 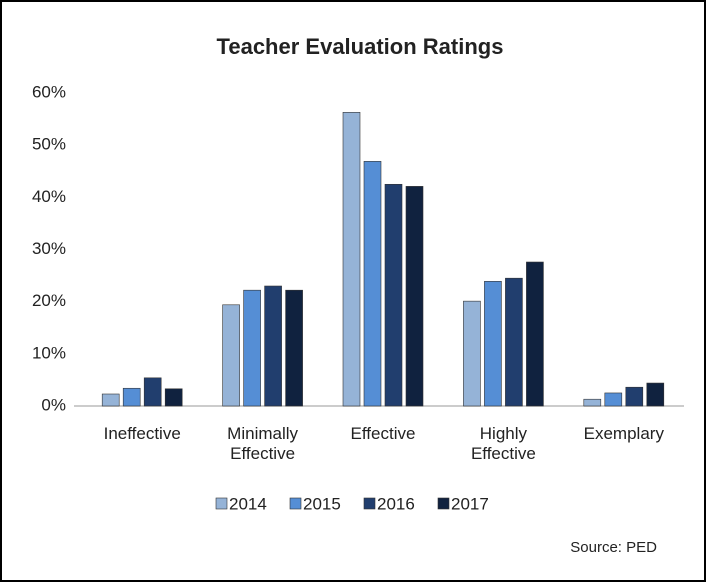 What do you see at coordinates (470, 503) in the screenshot?
I see `legend-label: 2017` at bounding box center [470, 503].